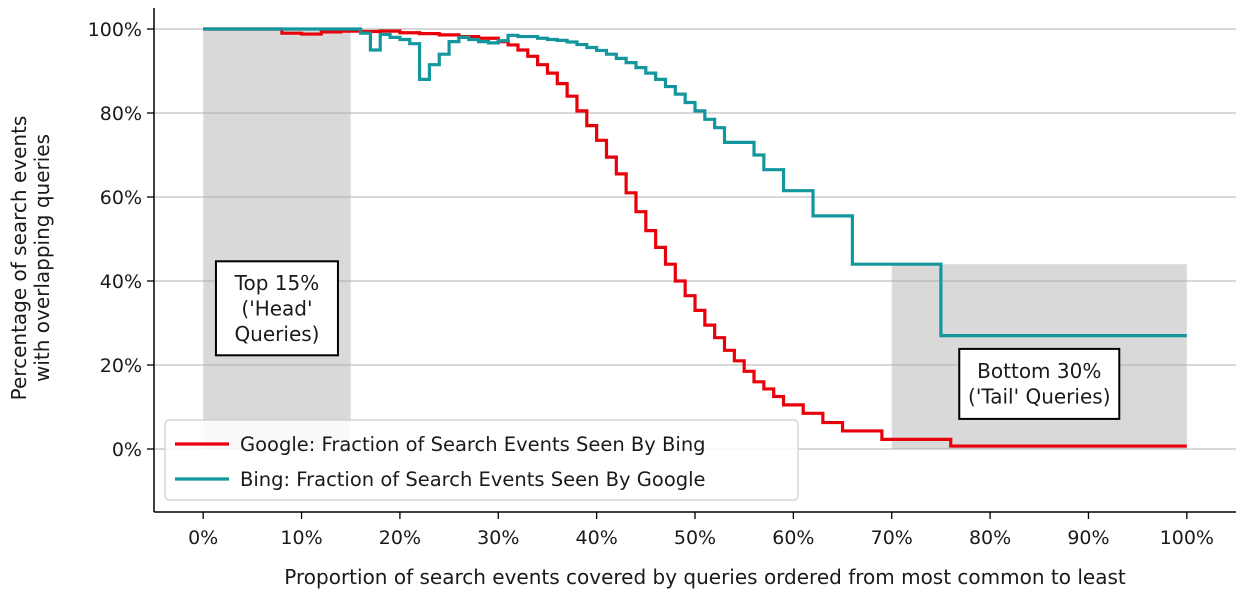 This screenshot has width=1251, height=602. I want to click on x-tick-label-2: 20%, so click(400, 538).